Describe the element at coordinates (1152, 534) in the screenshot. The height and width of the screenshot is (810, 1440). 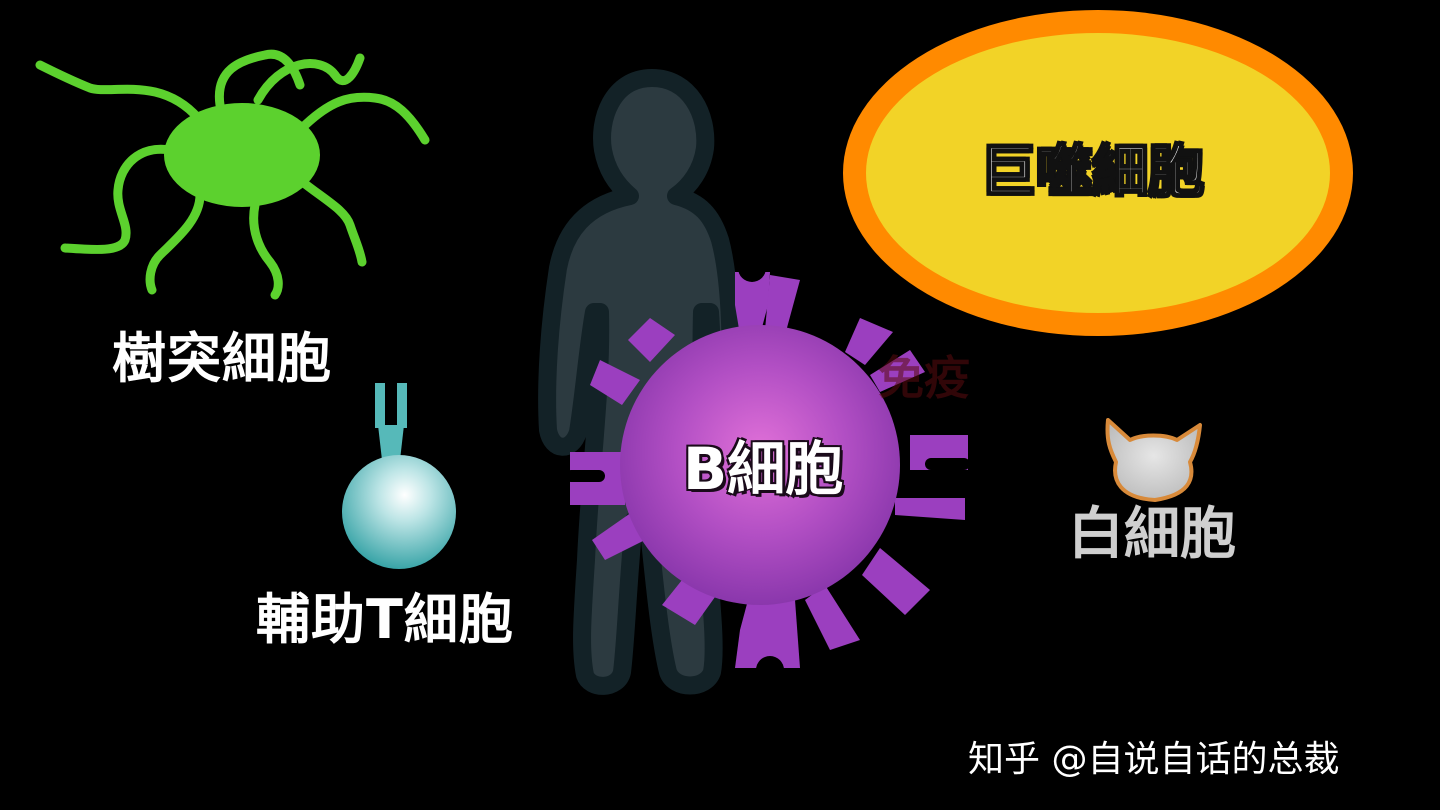
I see `white-blood-cell-label: 白細胞` at that location.